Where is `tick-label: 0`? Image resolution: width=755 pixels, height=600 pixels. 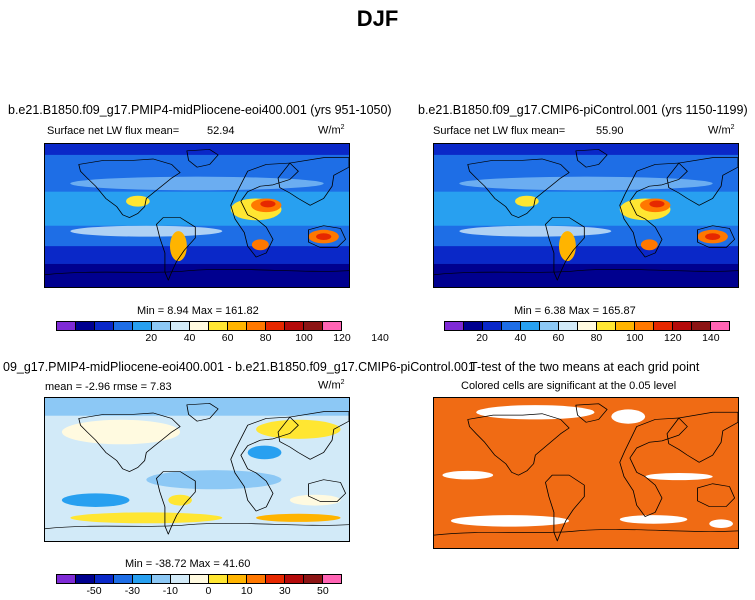
tick-label: 0 is located at coordinates (208, 591).